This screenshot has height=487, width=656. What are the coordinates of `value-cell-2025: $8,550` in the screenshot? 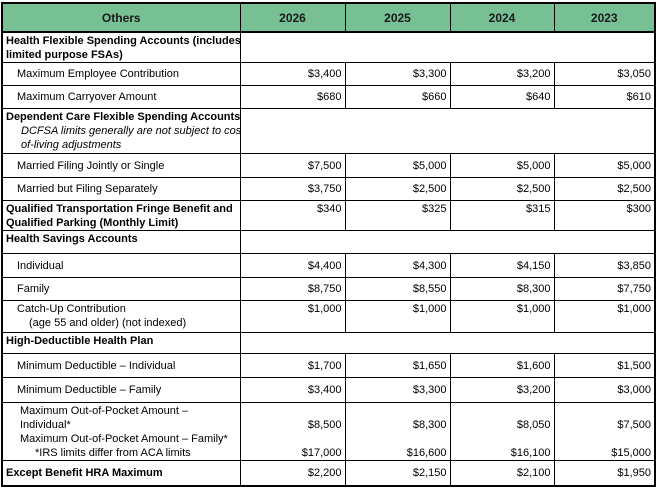 It's located at (397, 289).